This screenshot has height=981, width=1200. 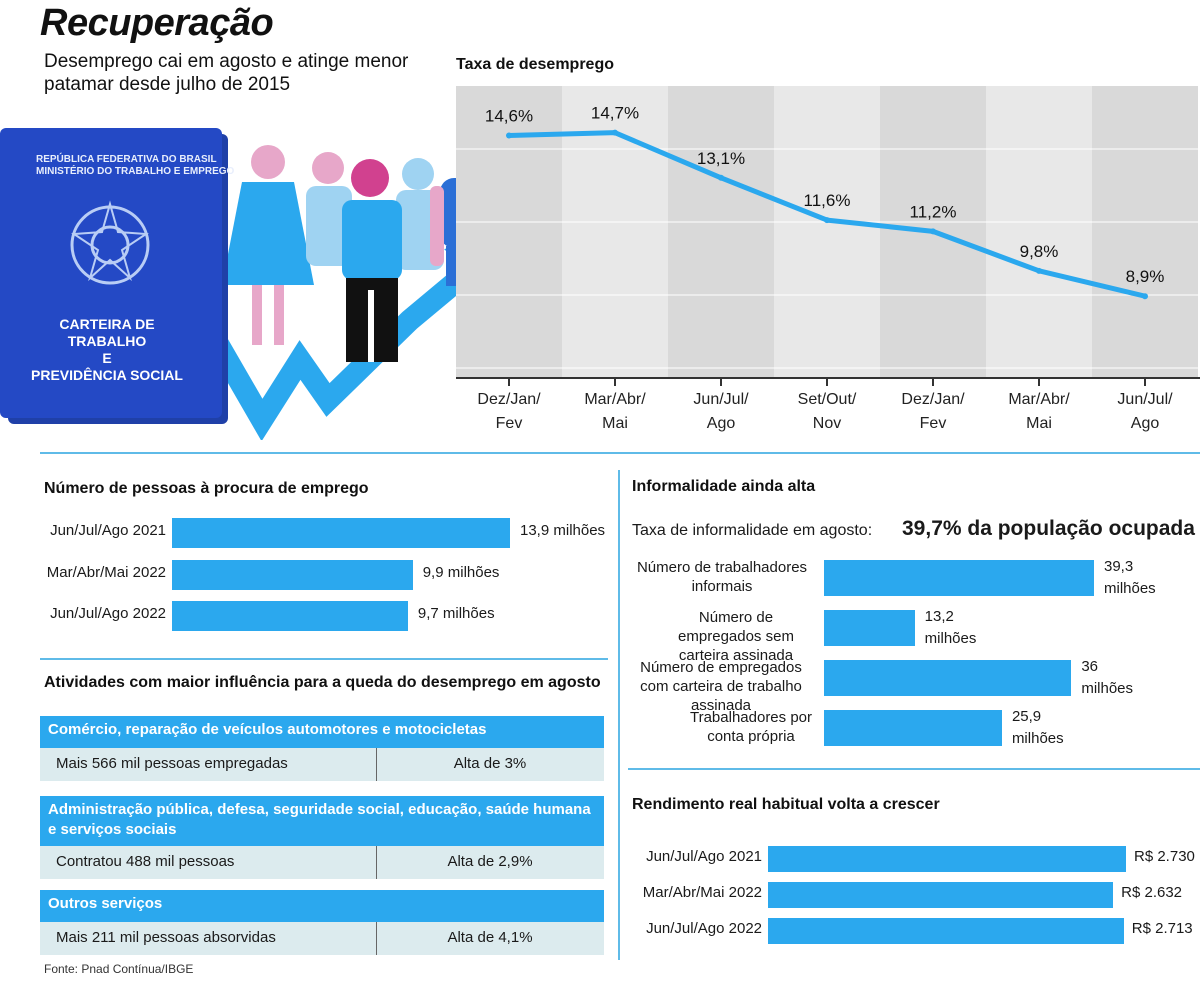 What do you see at coordinates (722, 577) in the screenshot?
I see `bar-category-label: Número de trabalhadores informais` at bounding box center [722, 577].